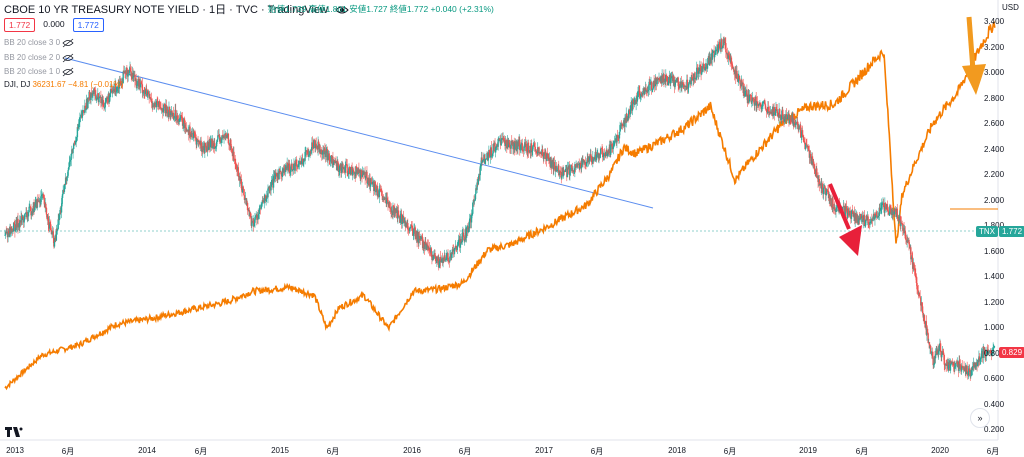 This screenshot has width=1024, height=457. What do you see at coordinates (974, 55) in the screenshot?
I see `orange-arrow-annotation` at bounding box center [974, 55].